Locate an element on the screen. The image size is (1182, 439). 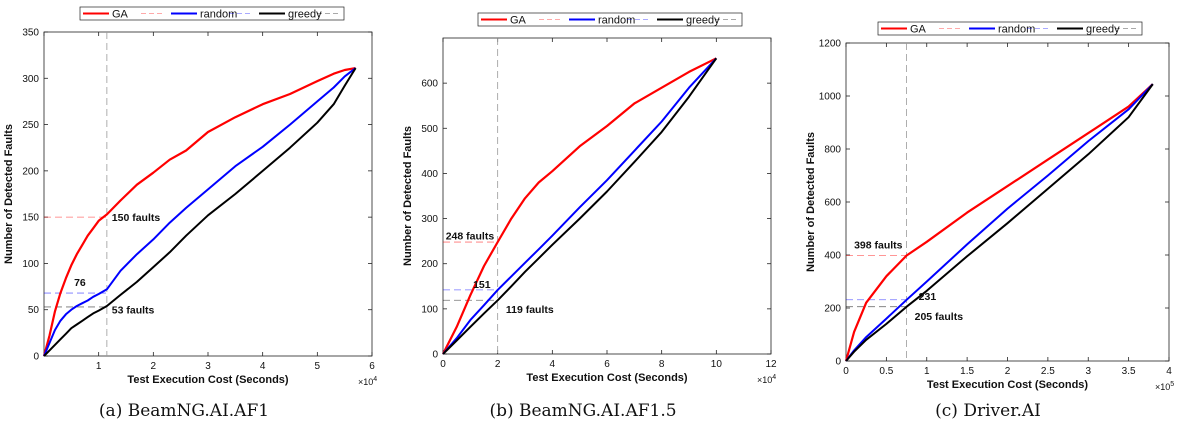
figure-caption: (a) BeamNG.AI.AF1 is located at coordinates (184, 411).